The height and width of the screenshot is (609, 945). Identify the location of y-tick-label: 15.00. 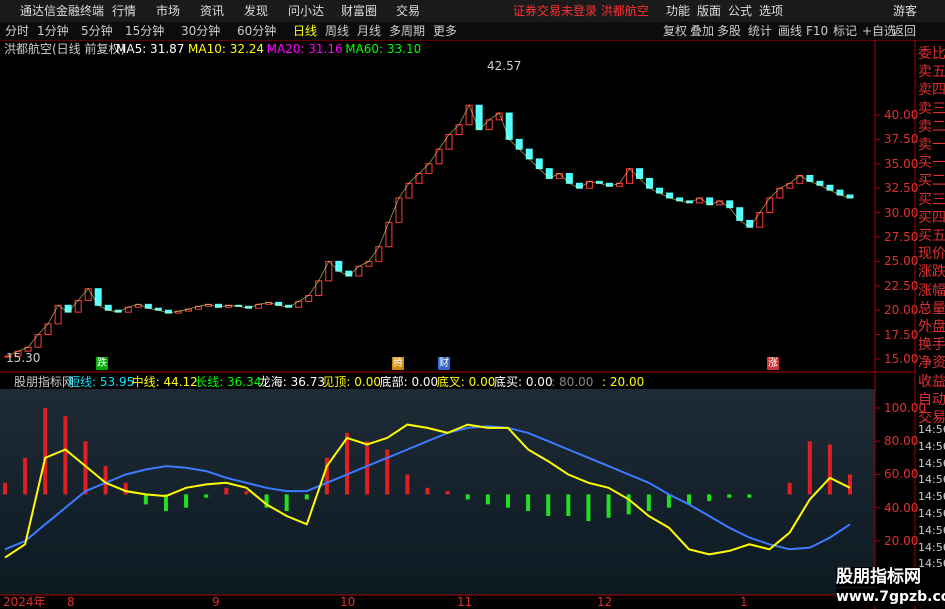
(901, 358).